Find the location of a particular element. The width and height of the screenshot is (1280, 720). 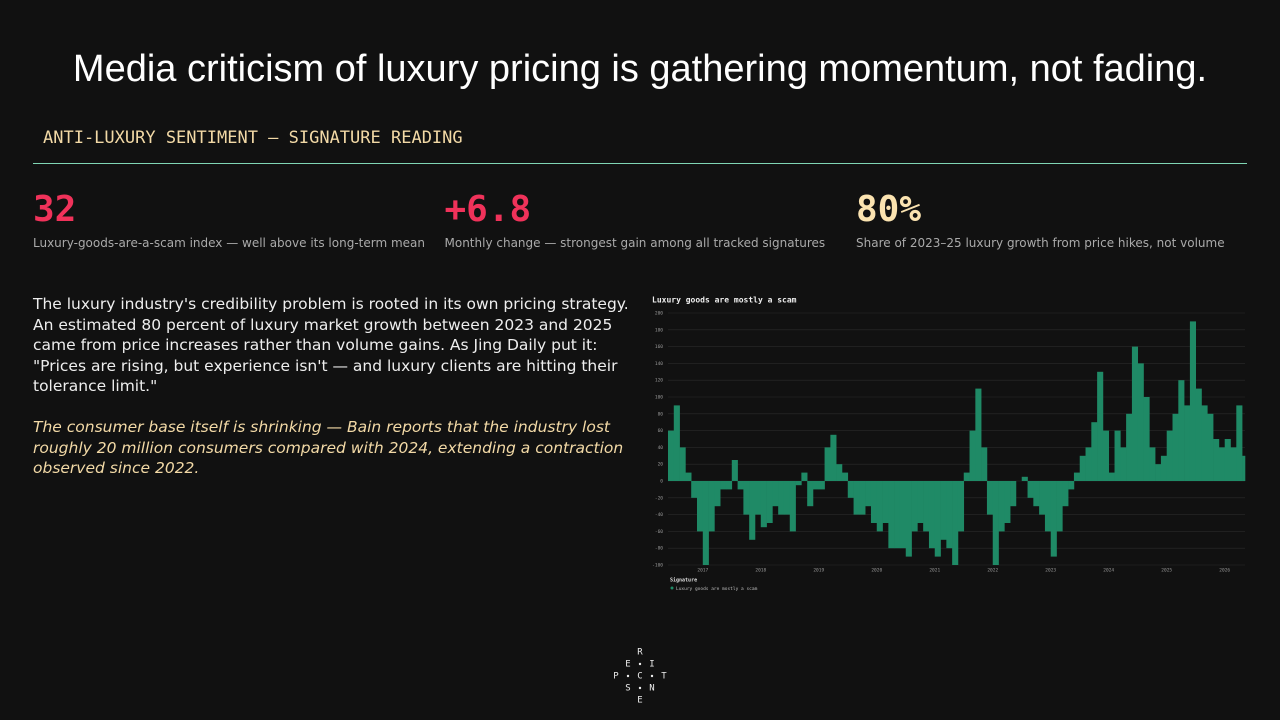

y-tick-label: 140 is located at coordinates (659, 364).